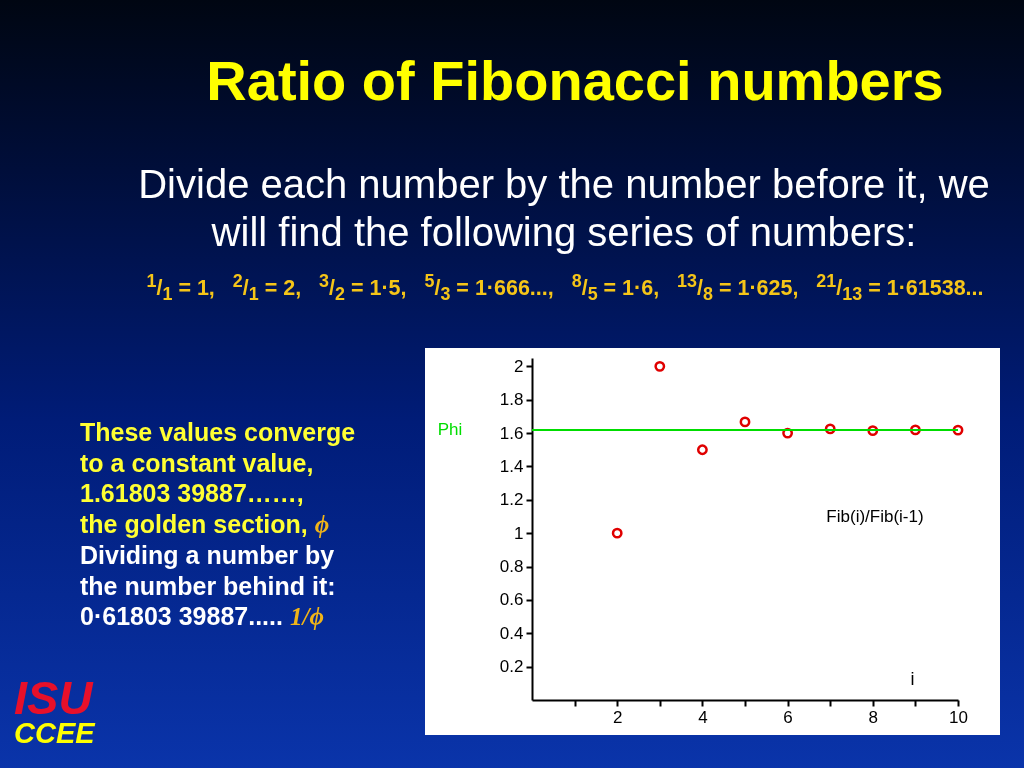 The width and height of the screenshot is (1024, 768). Describe the element at coordinates (511, 600) in the screenshot. I see `y-tick-label: 0.6` at that location.